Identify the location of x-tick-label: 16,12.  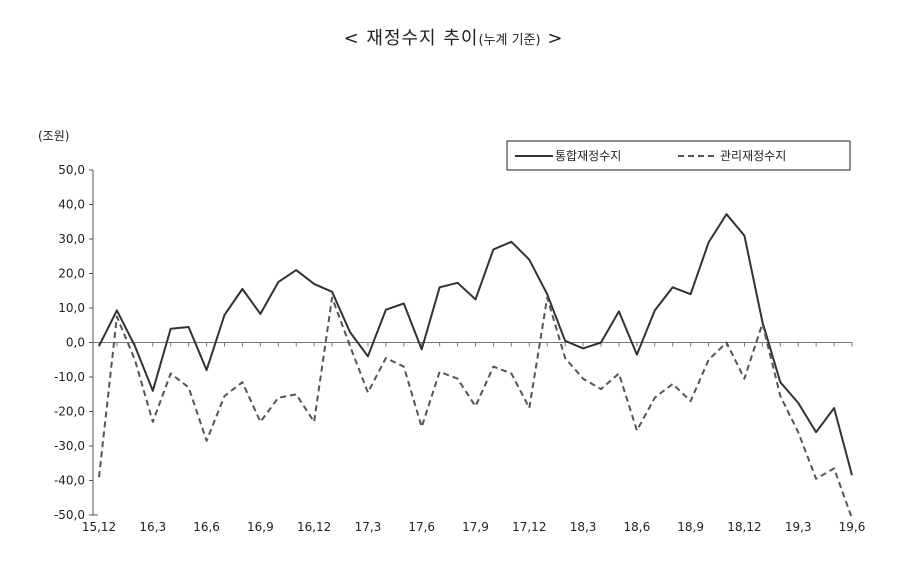
(314, 527).